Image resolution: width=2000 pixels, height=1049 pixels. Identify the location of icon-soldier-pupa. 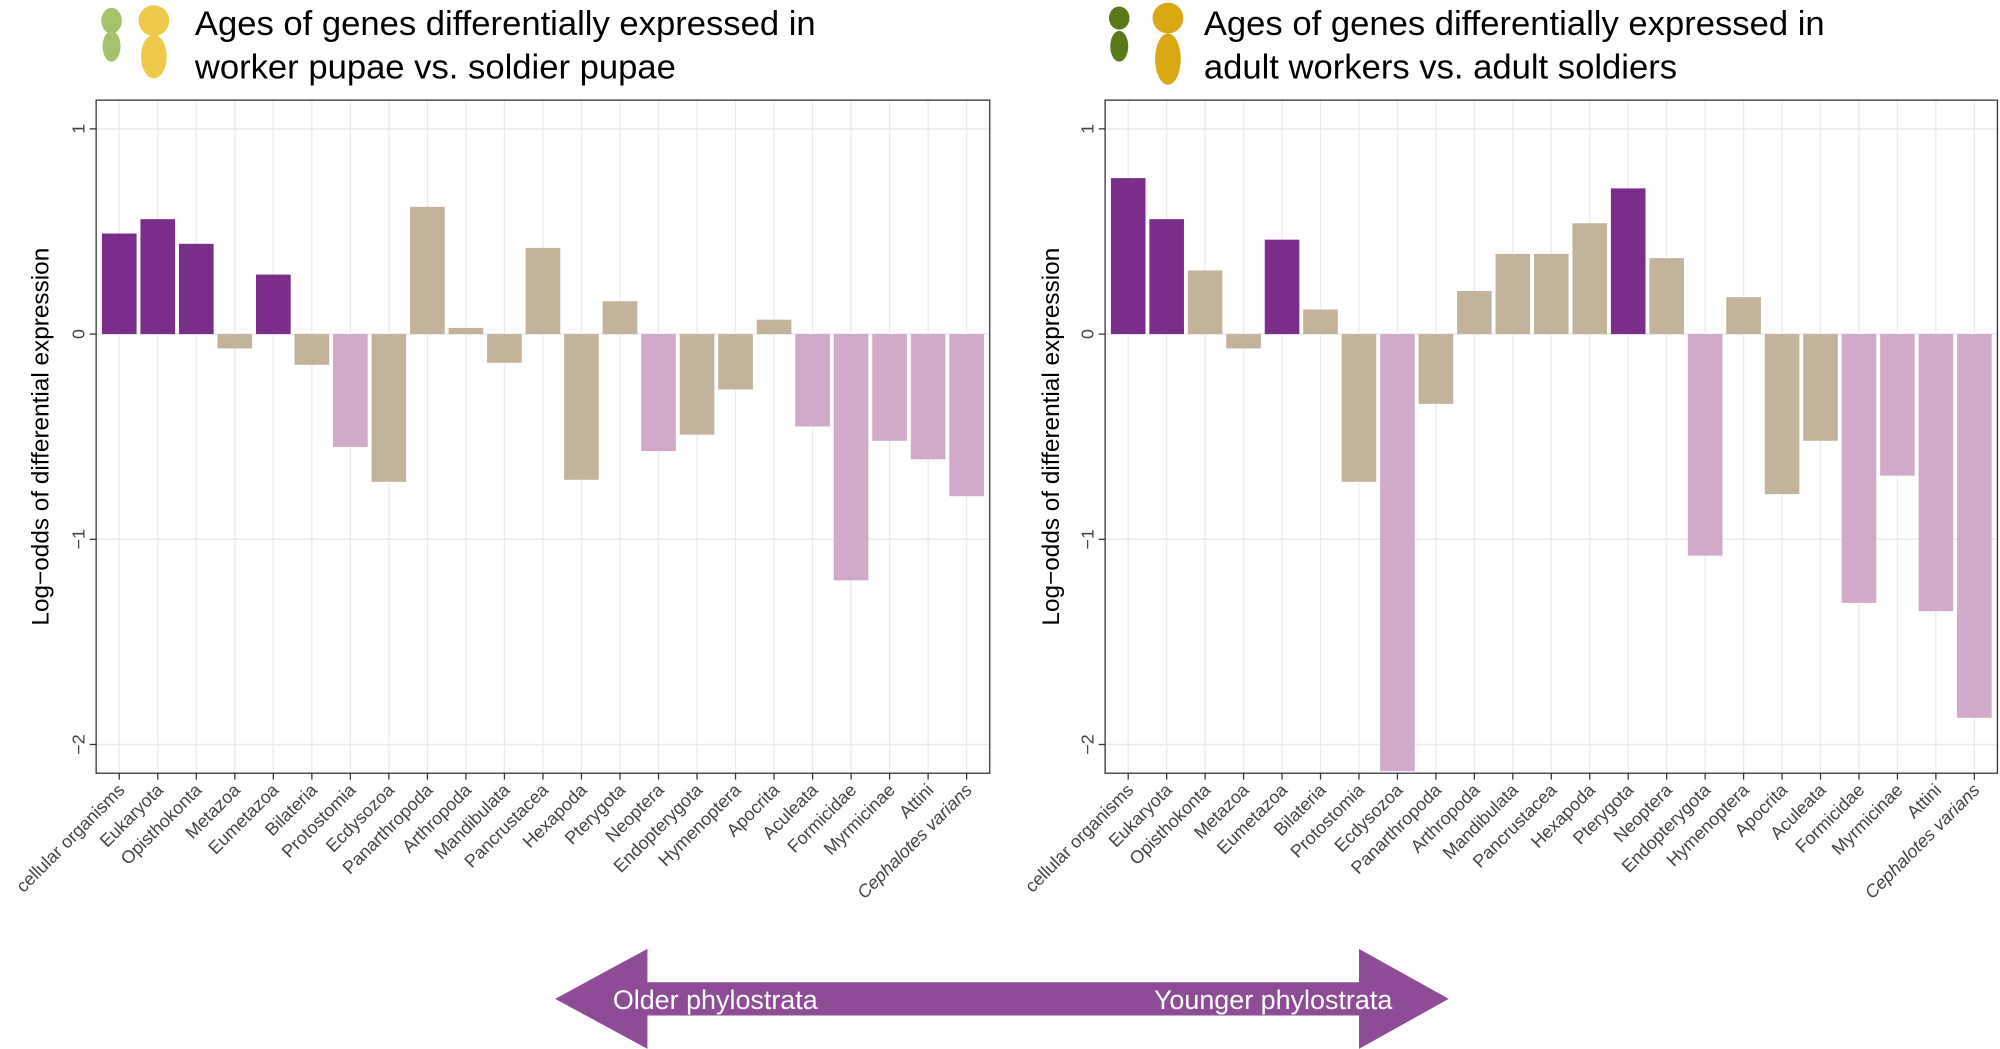
(154, 42).